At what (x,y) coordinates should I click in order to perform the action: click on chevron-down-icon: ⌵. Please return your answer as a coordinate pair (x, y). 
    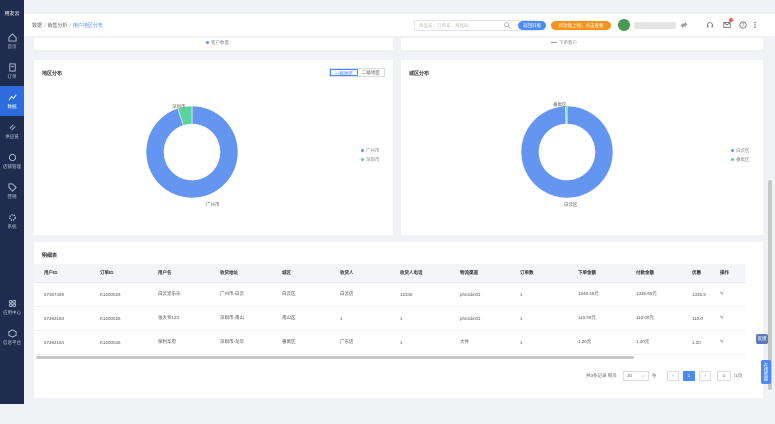
    Looking at the image, I should click on (643, 375).